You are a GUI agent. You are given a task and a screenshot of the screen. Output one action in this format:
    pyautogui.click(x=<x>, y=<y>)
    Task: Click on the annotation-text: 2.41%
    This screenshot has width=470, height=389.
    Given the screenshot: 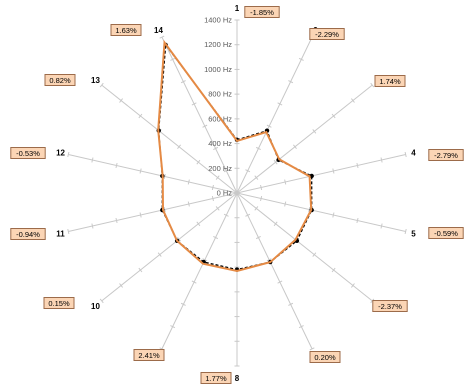 What is the action you would take?
    pyautogui.click(x=149, y=355)
    